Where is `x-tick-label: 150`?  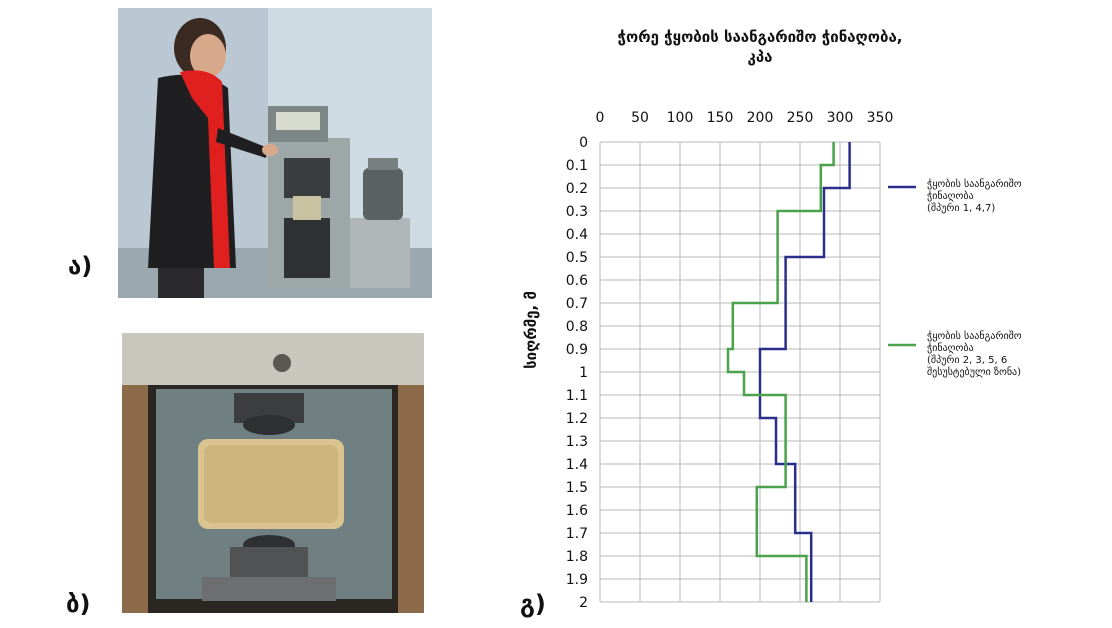 x-tick-label: 150 is located at coordinates (720, 118).